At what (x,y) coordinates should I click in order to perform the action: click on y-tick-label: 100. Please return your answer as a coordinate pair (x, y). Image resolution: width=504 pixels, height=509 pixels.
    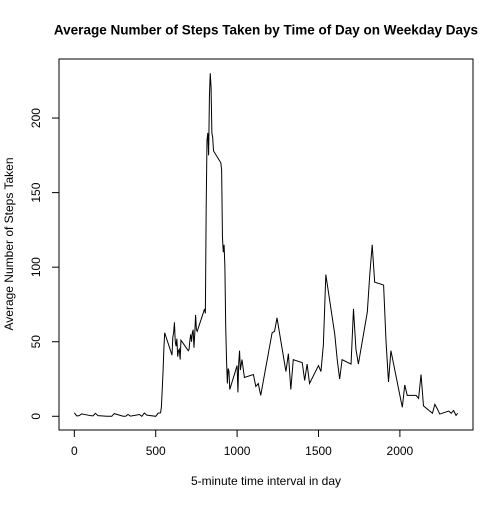
    Looking at the image, I should click on (36, 267).